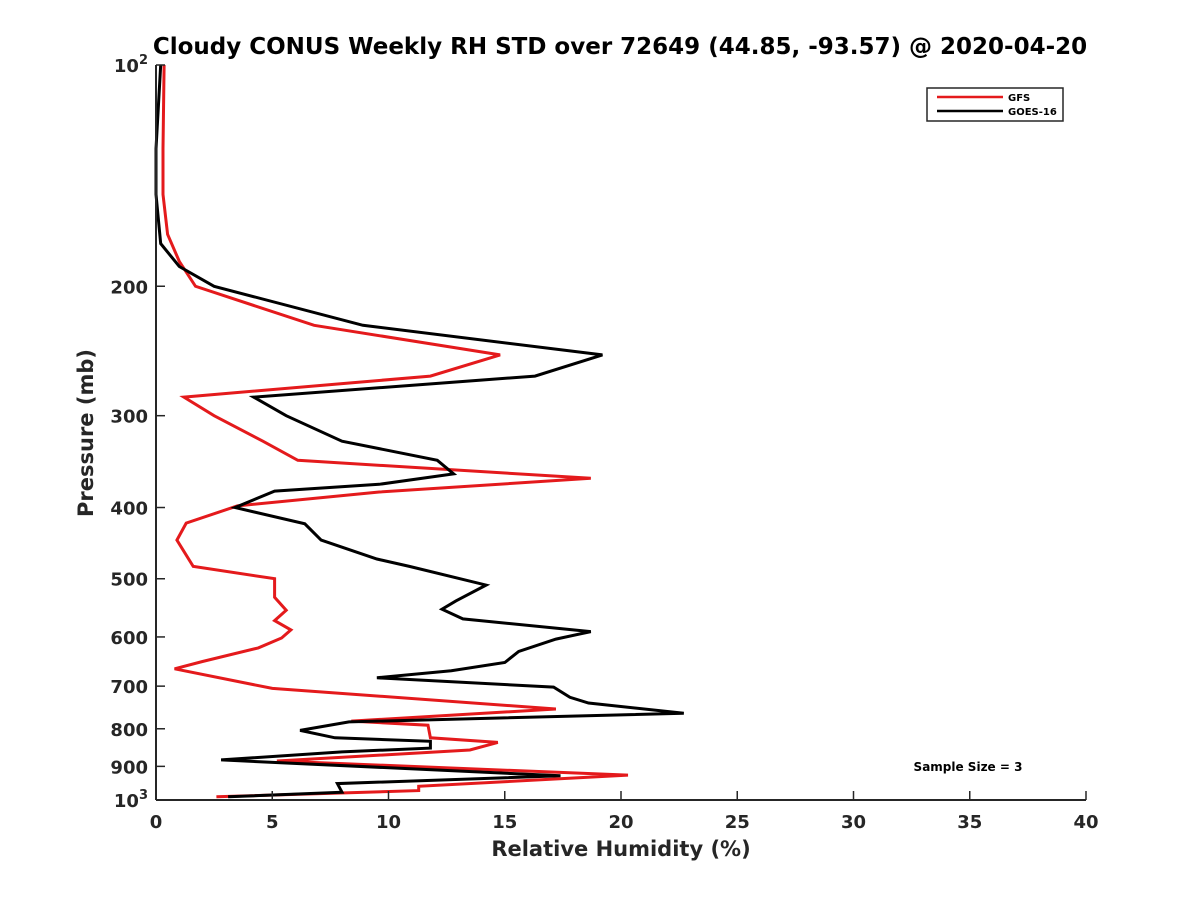  I want to click on x-tick-label: 40, so click(1085, 822).